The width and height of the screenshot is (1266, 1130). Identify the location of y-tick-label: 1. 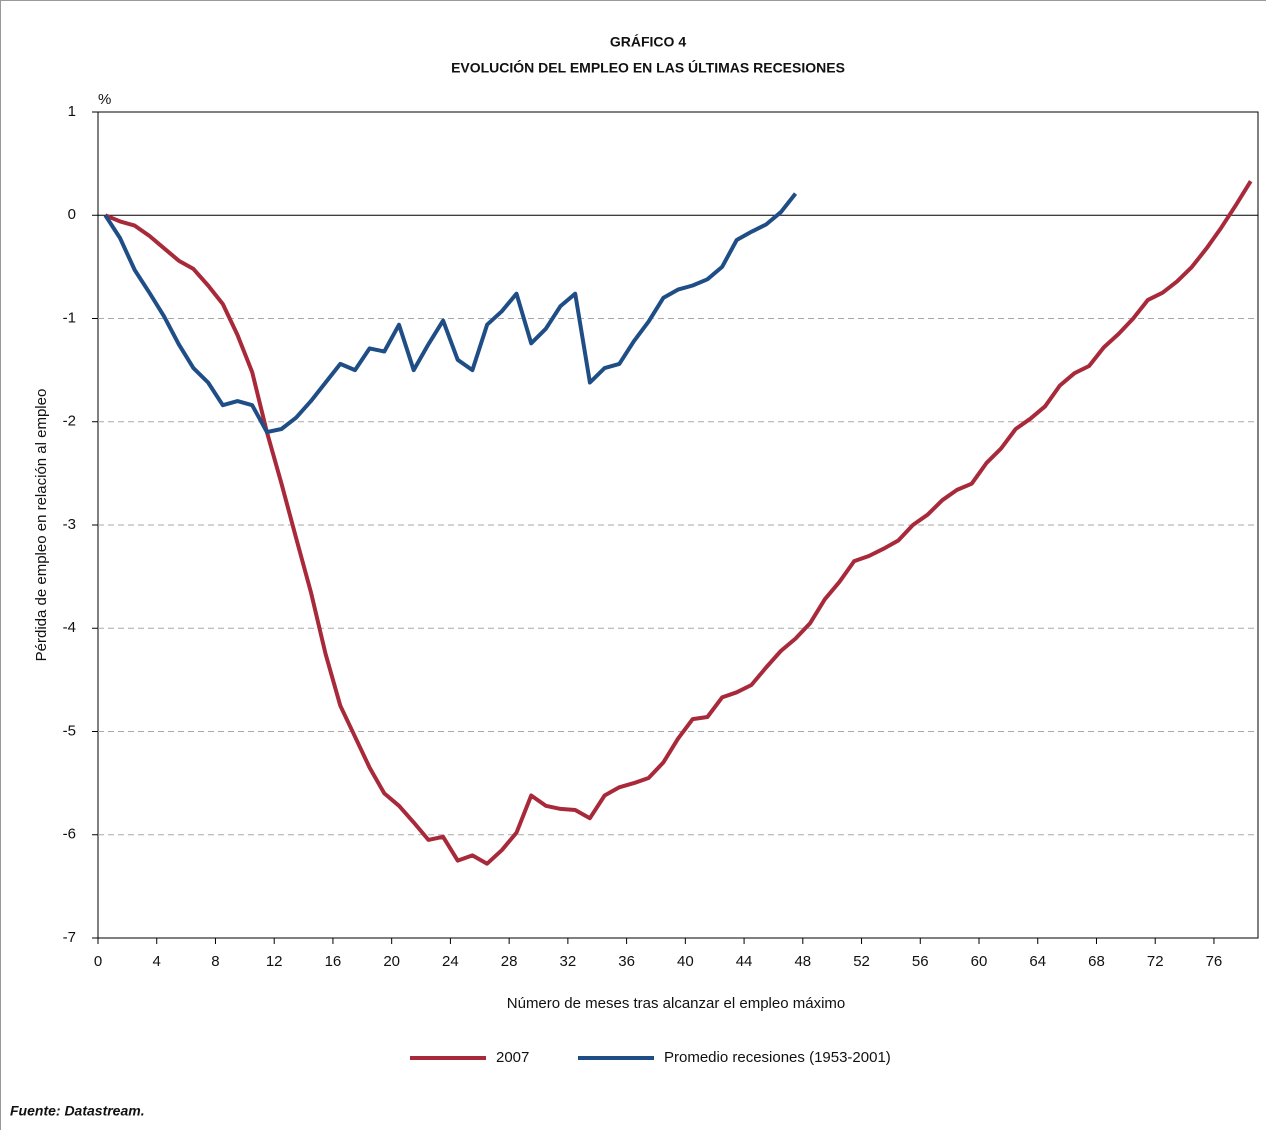
(72, 111).